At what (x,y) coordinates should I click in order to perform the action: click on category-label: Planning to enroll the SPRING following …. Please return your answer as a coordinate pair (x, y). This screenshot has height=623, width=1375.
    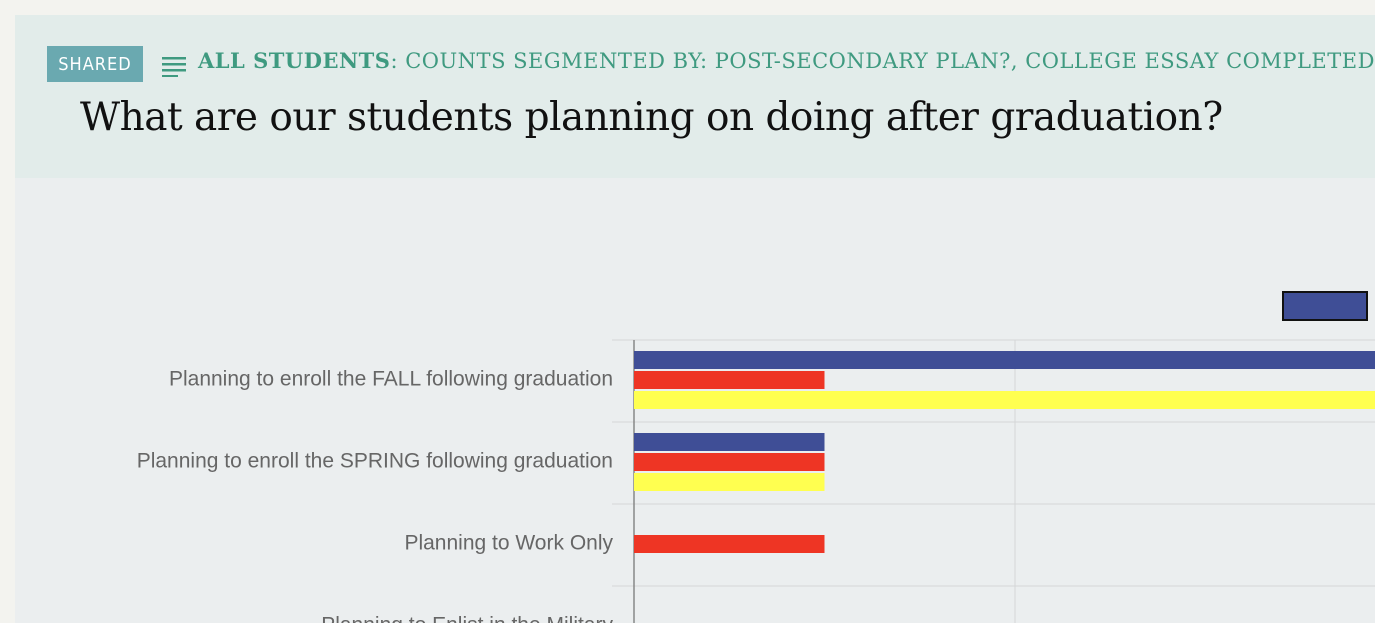
    Looking at the image, I should click on (375, 461).